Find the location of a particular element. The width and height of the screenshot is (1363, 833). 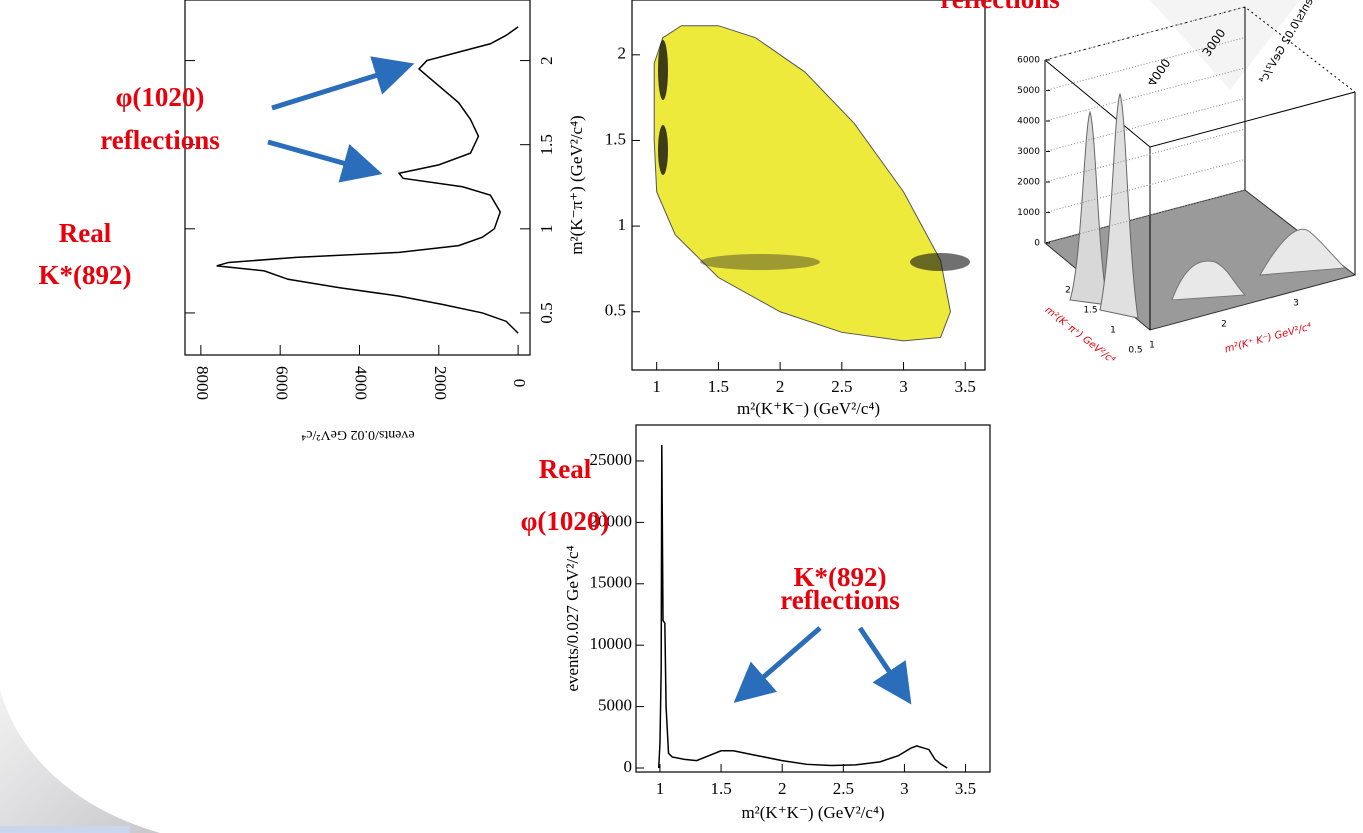

x-tick-label: 4000 is located at coordinates (361, 383).